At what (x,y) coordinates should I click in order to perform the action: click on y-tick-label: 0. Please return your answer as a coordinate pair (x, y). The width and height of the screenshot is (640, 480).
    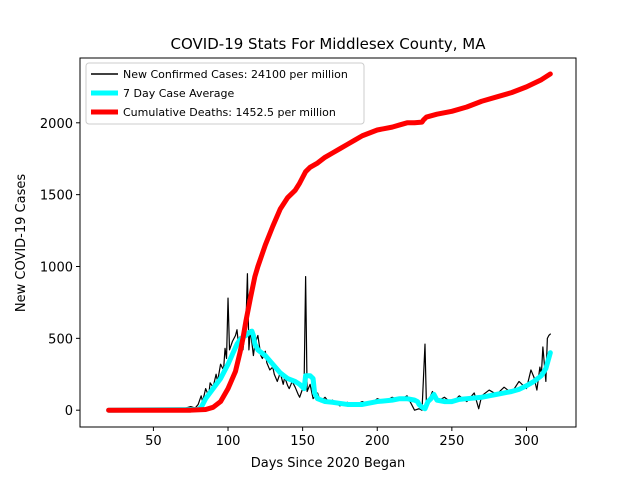
    Looking at the image, I should click on (69, 411).